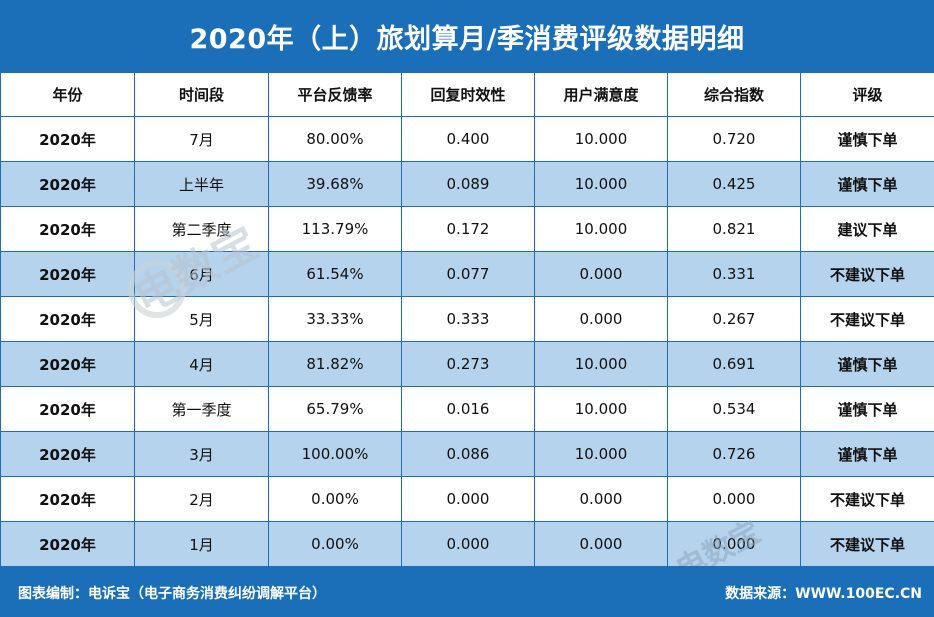  Describe the element at coordinates (734, 364) in the screenshot. I see `table-cell: 0.691` at that location.